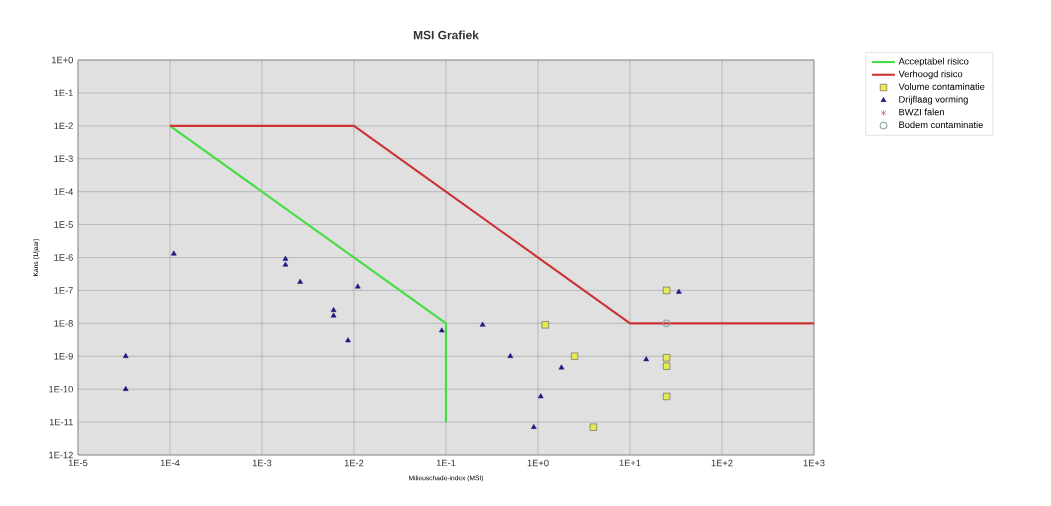  What do you see at coordinates (61, 422) in the screenshot?
I see `y-tick-label: 1E-11` at bounding box center [61, 422].